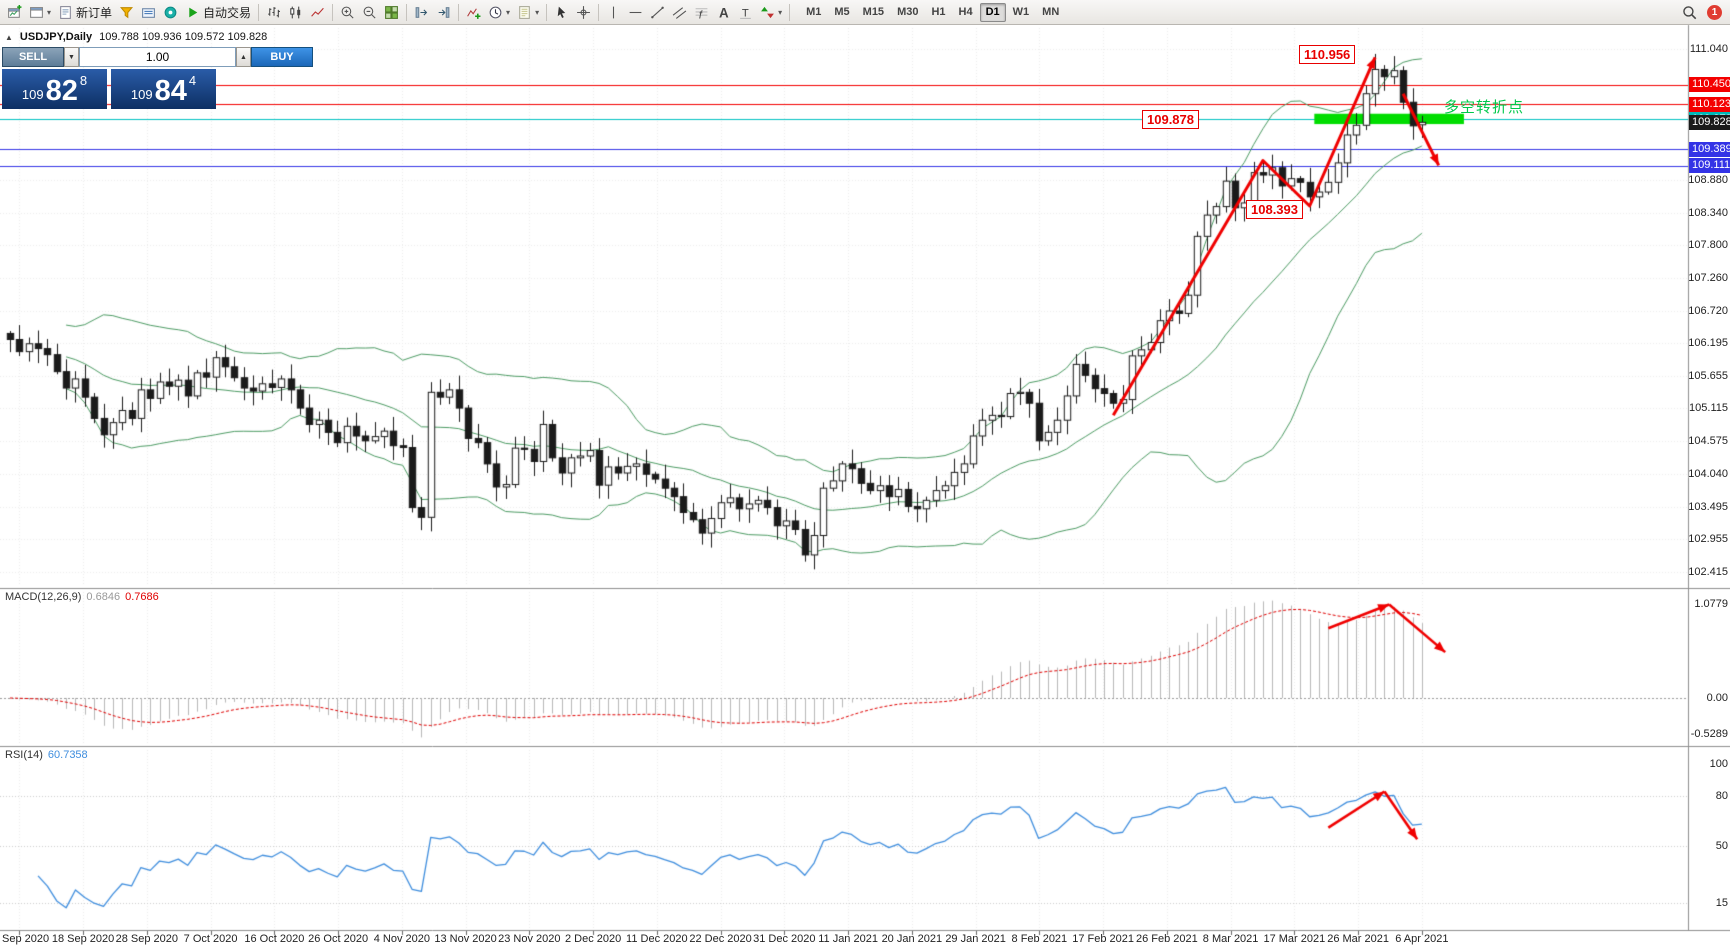 Image resolution: width=1730 pixels, height=950 pixels. I want to click on label-button: T, so click(745, 12).